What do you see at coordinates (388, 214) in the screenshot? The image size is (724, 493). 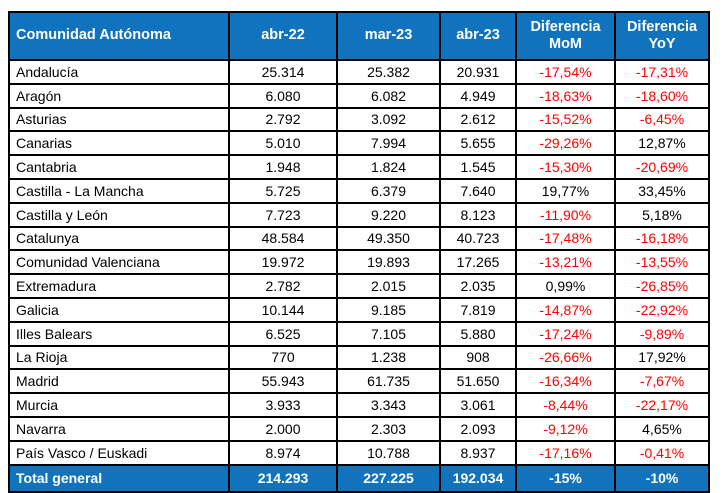 I see `mar-23-value-cell: 9.220` at bounding box center [388, 214].